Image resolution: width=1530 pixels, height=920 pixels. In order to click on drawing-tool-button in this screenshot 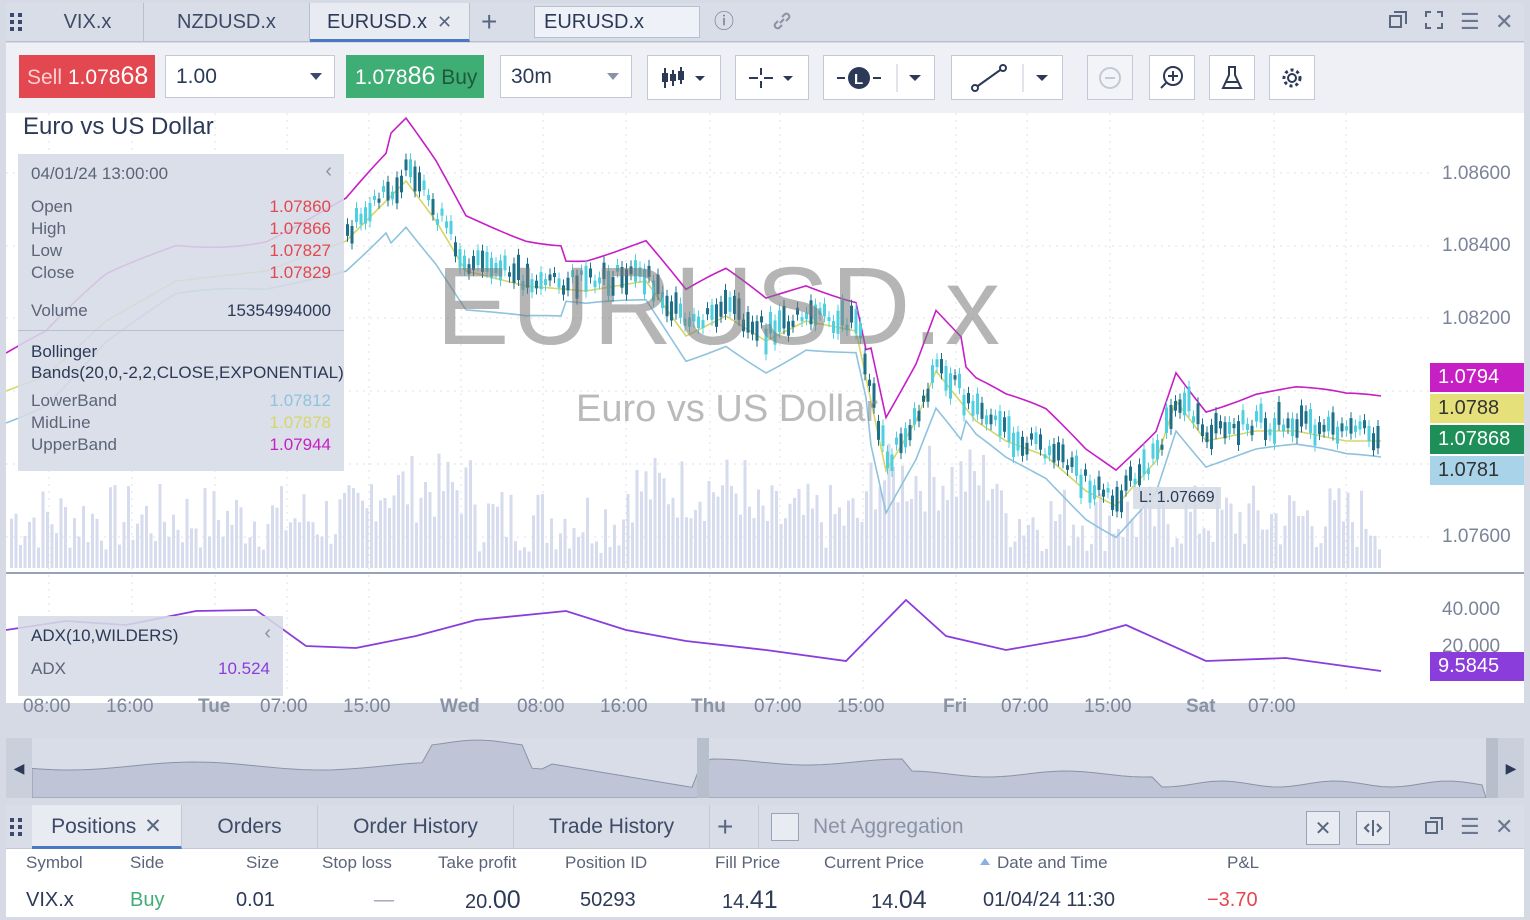, I will do `click(1007, 77)`.